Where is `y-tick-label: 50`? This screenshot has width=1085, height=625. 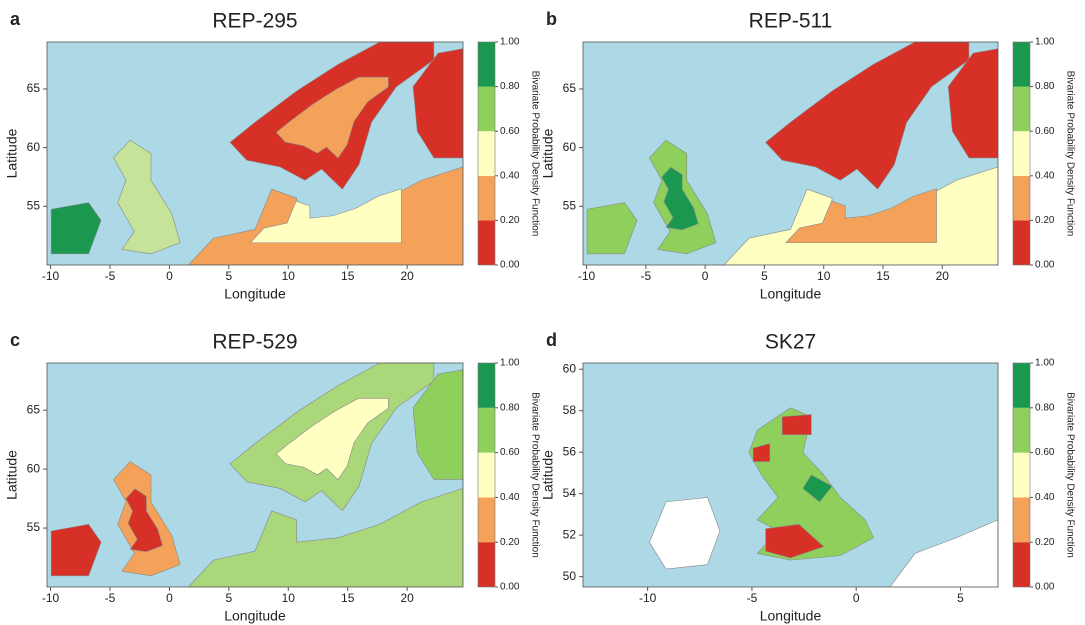 y-tick-label: 50 is located at coordinates (570, 576).